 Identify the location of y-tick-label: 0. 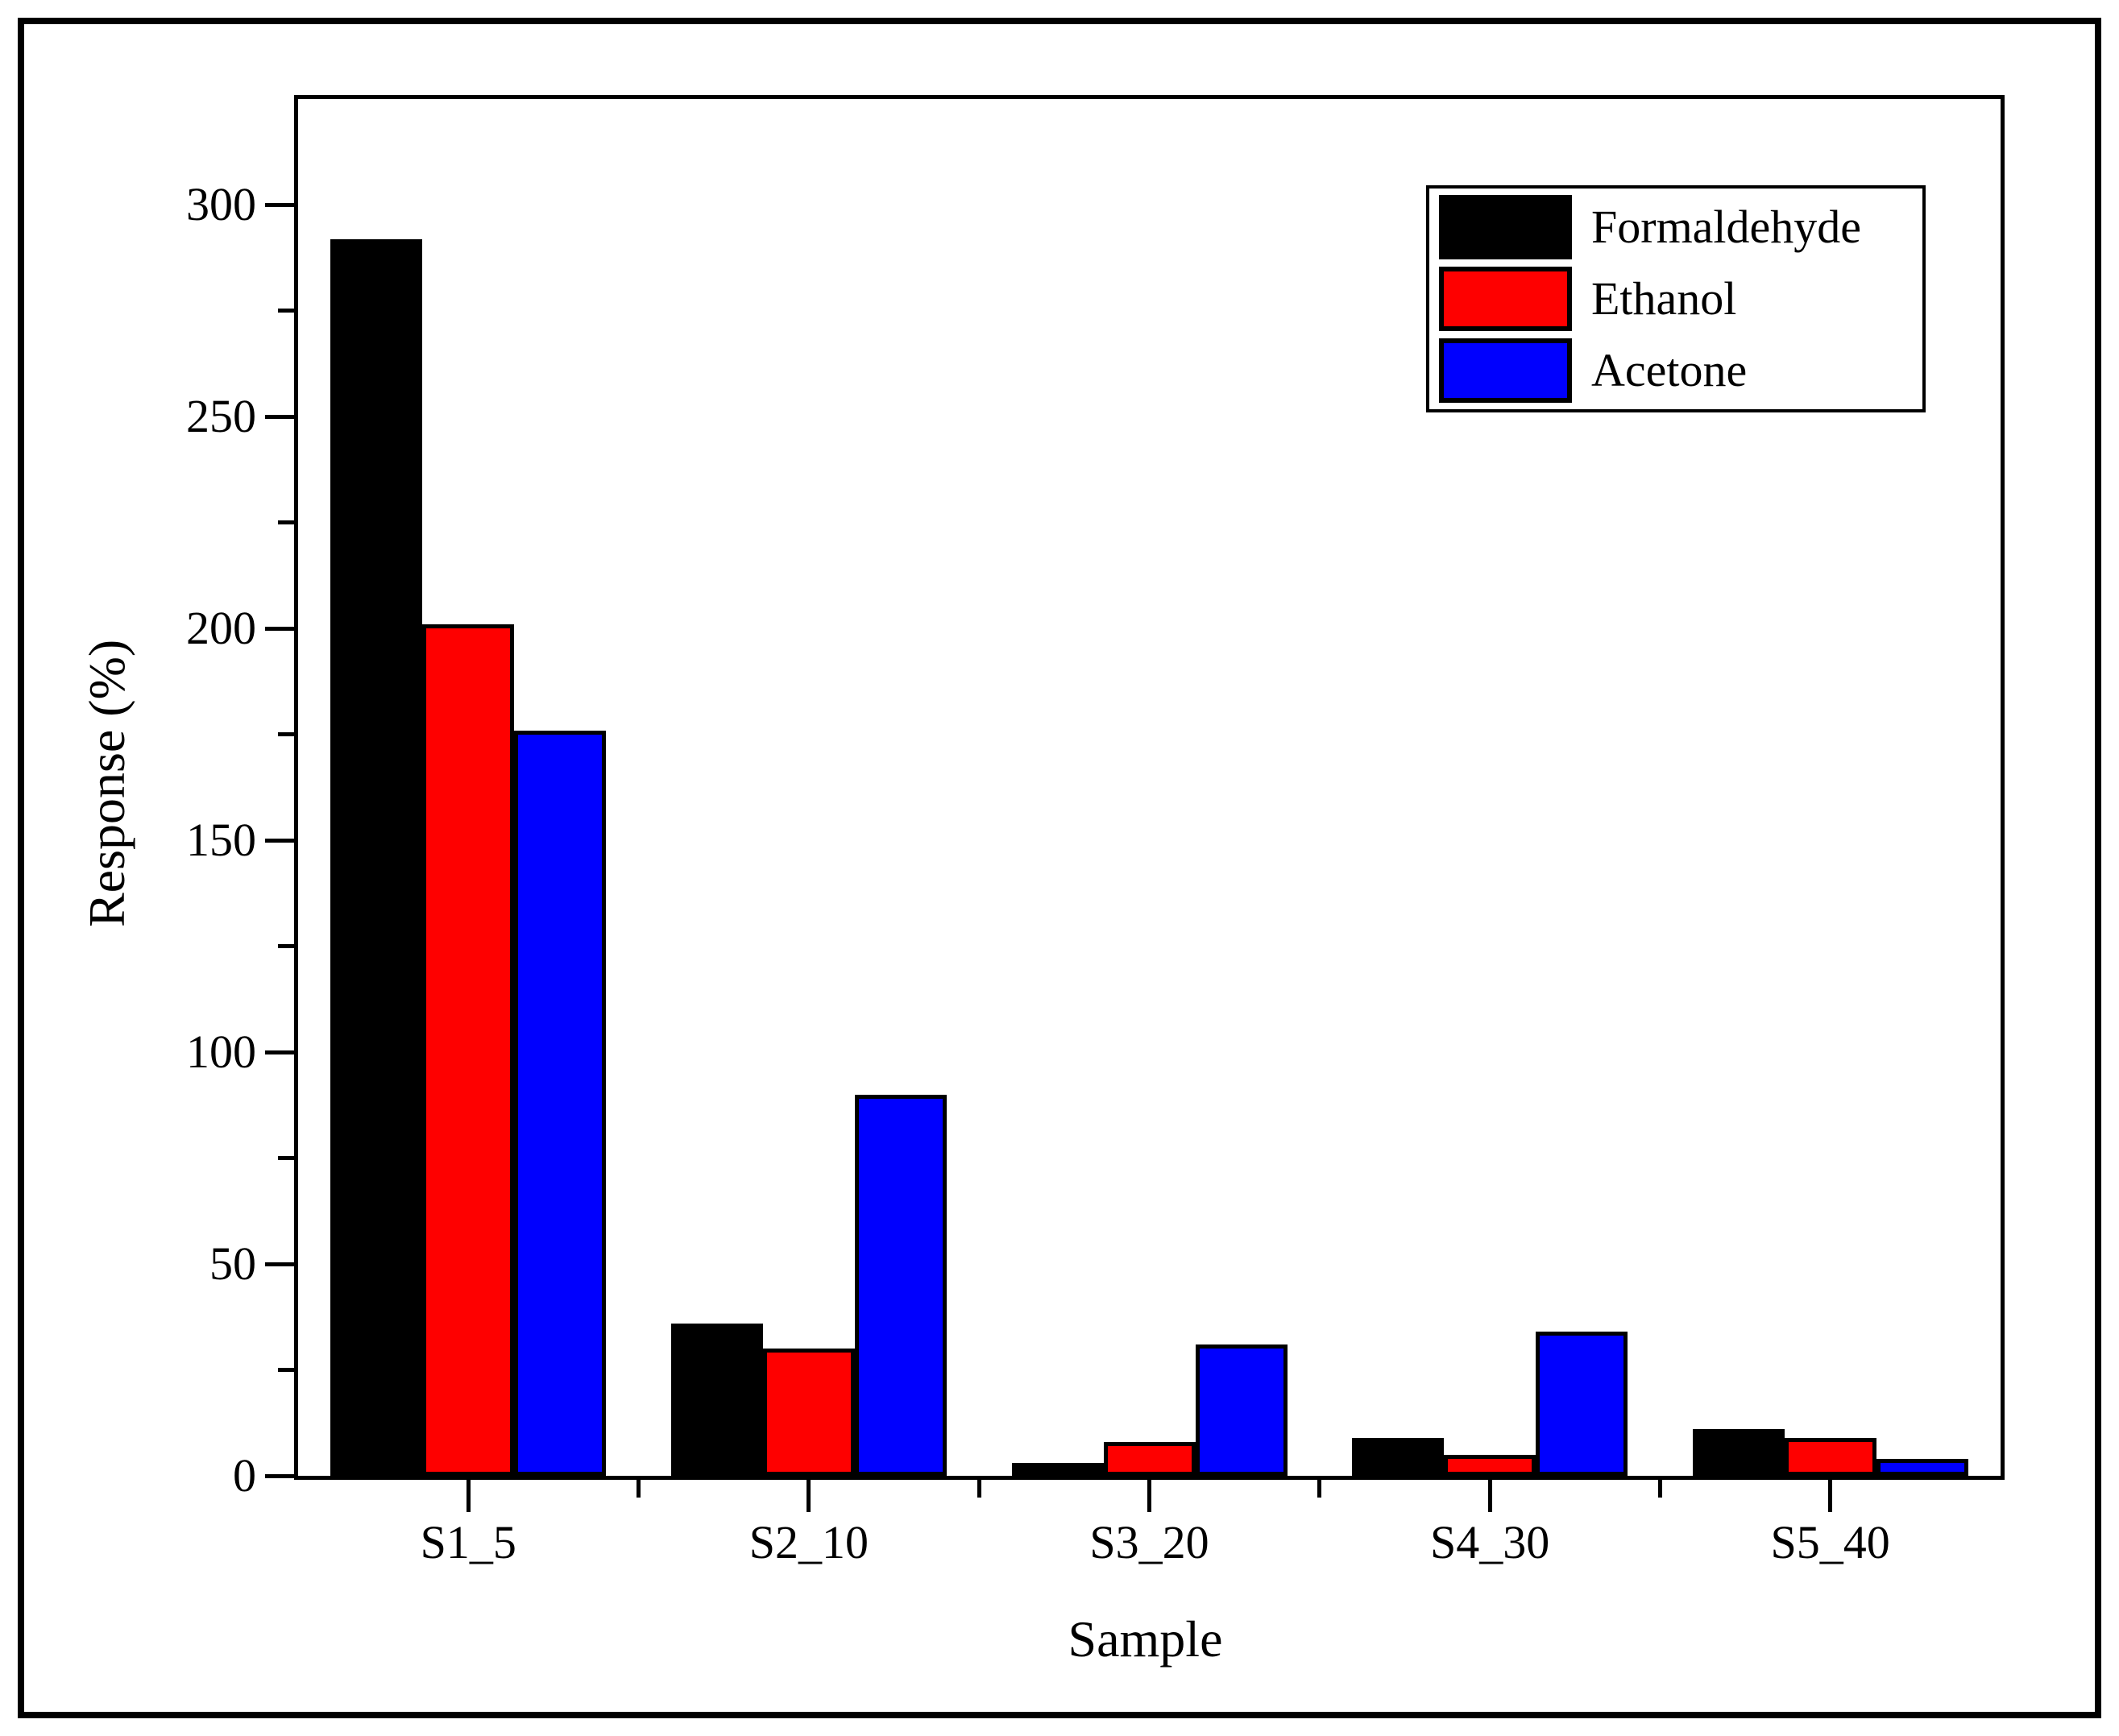
(244, 1476).